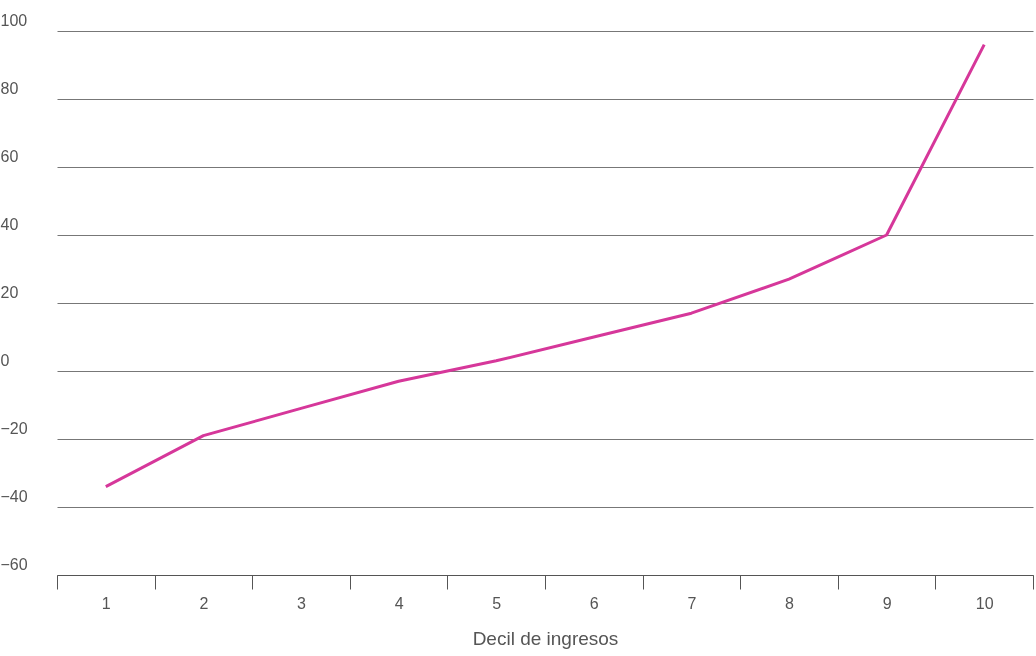 The height and width of the screenshot is (656, 1036). I want to click on y-tick-label: −40, so click(14, 496).